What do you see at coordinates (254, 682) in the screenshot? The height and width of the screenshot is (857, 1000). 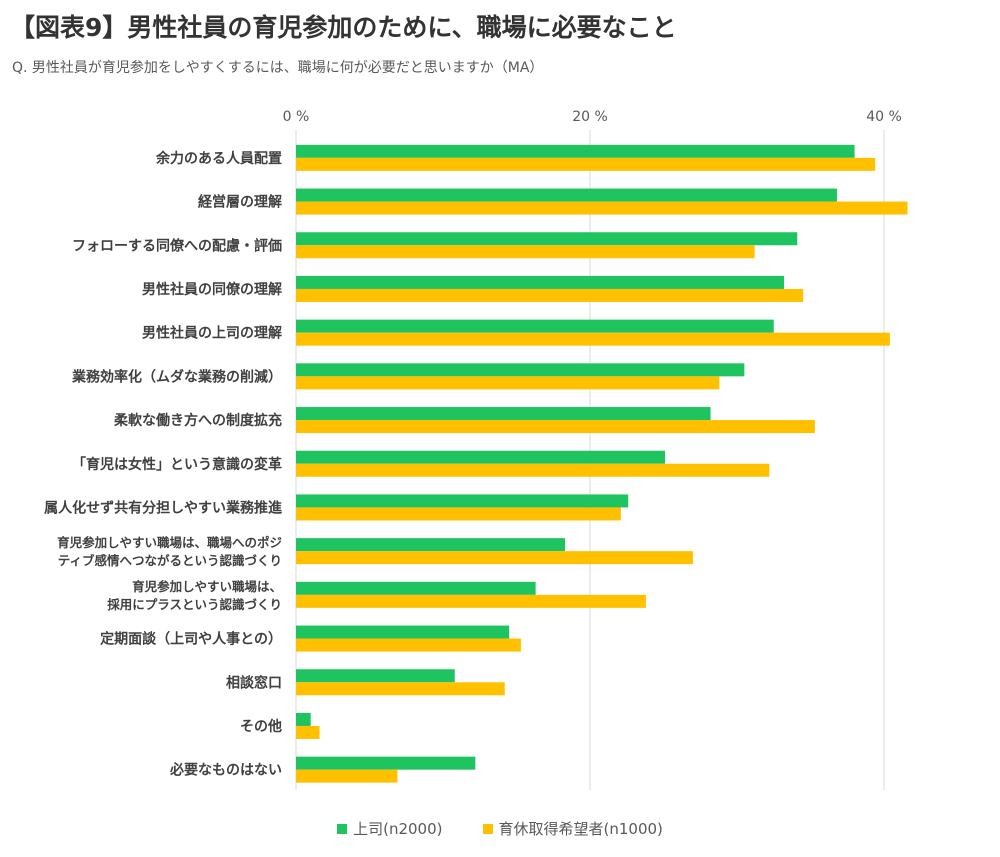 I see `category-label: 相談窓口` at bounding box center [254, 682].